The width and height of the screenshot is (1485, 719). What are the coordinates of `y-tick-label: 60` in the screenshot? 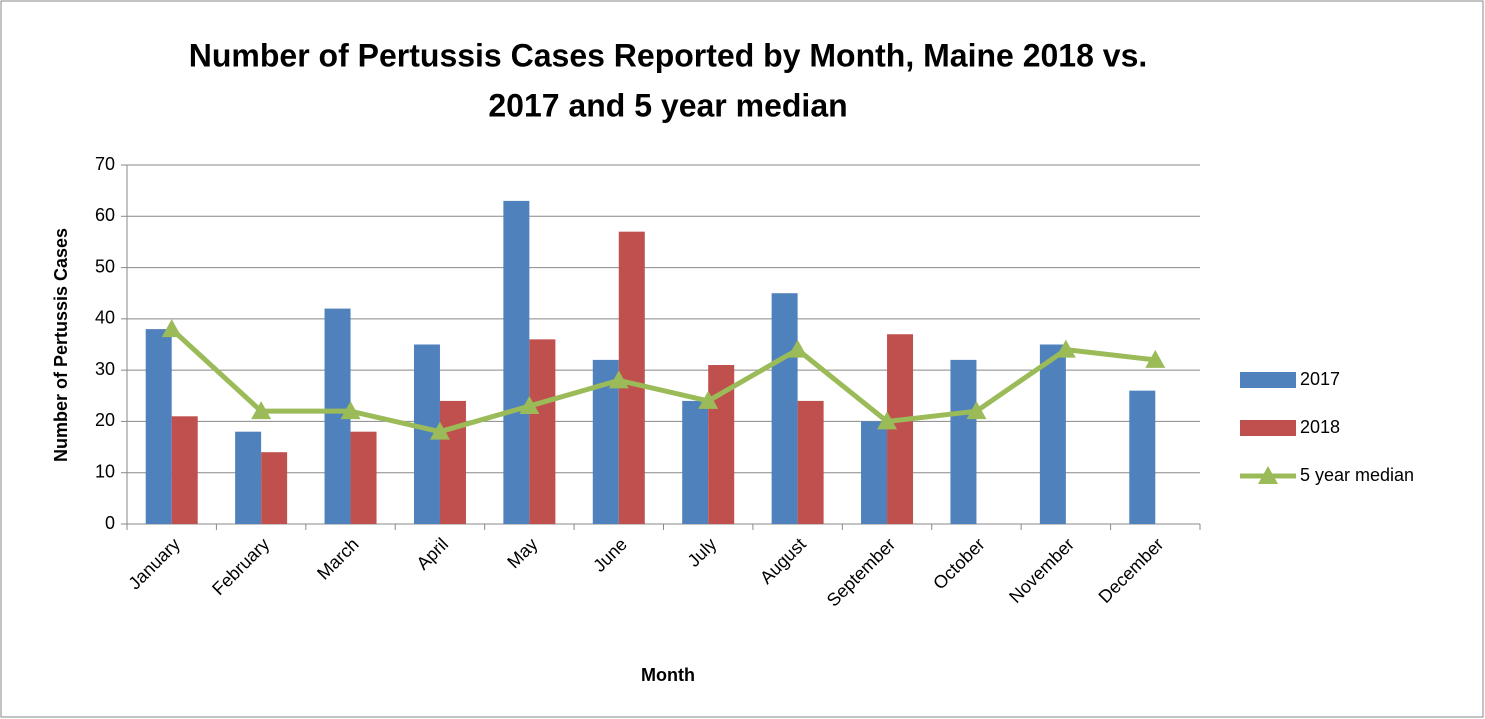 It's located at (105, 215).